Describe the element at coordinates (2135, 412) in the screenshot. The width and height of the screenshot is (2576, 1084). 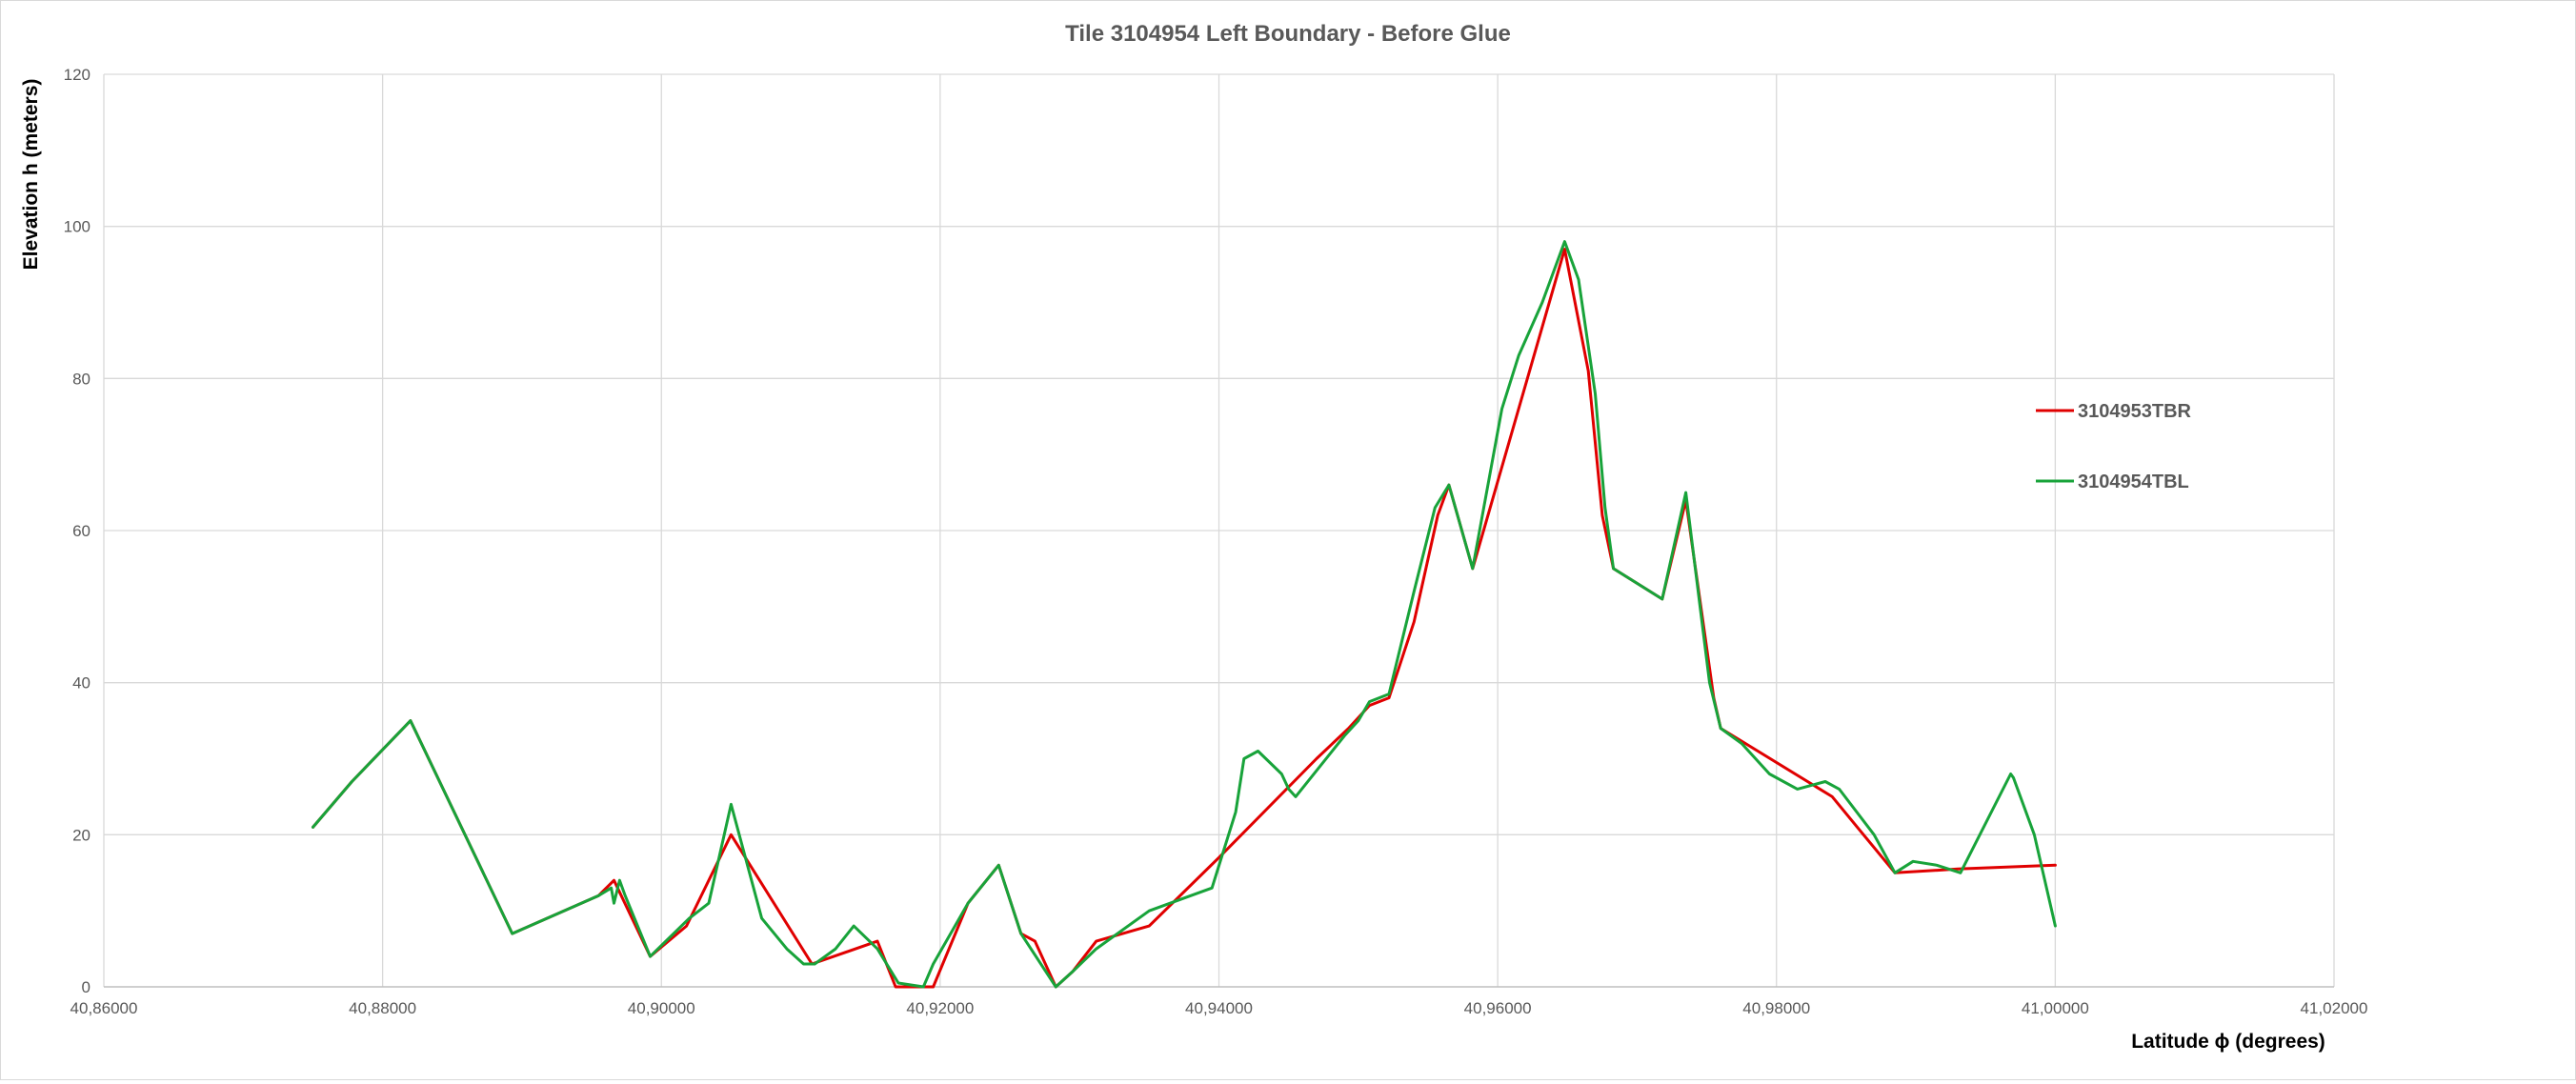
I see `legend-label: 3104953TBR` at that location.